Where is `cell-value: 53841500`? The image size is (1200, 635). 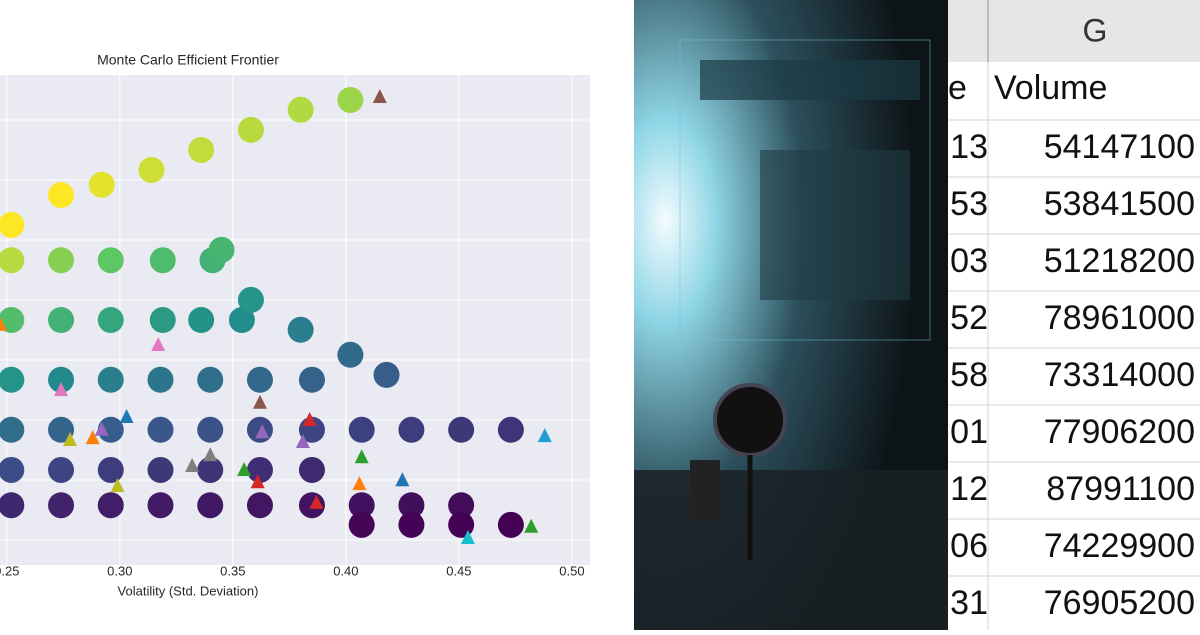
cell-value: 53841500 is located at coordinates (1119, 204).